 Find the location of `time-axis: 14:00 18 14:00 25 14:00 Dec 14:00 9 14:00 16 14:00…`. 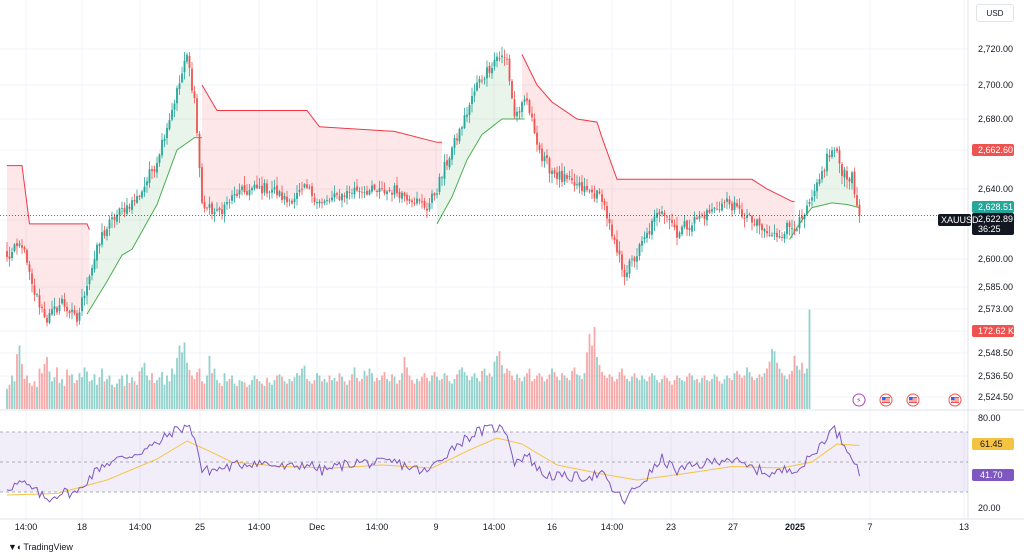

time-axis: 14:00 18 14:00 25 14:00 Dec 14:00 9 14:00 16 14:00… is located at coordinates (492, 527).